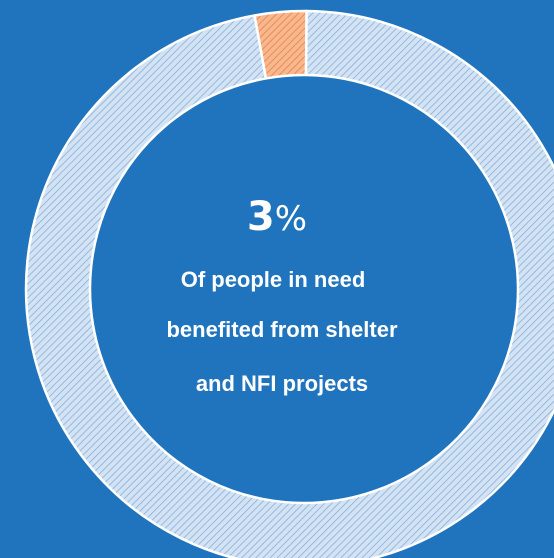 The height and width of the screenshot is (558, 554). I want to click on headline-value: 3, so click(260, 217).